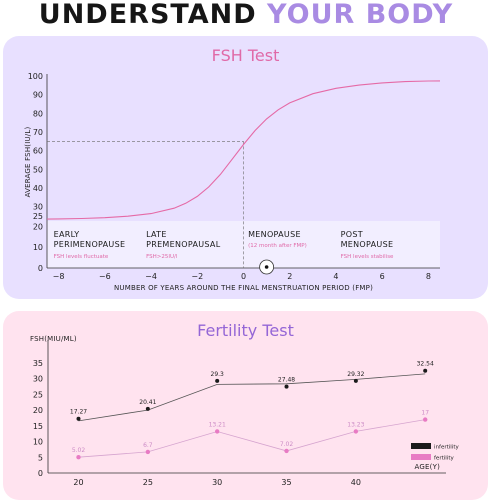 Image resolution: width=492 pixels, height=500 pixels. Describe the element at coordinates (67, 234) in the screenshot. I see `fsh-phase-name: EARLY` at that location.